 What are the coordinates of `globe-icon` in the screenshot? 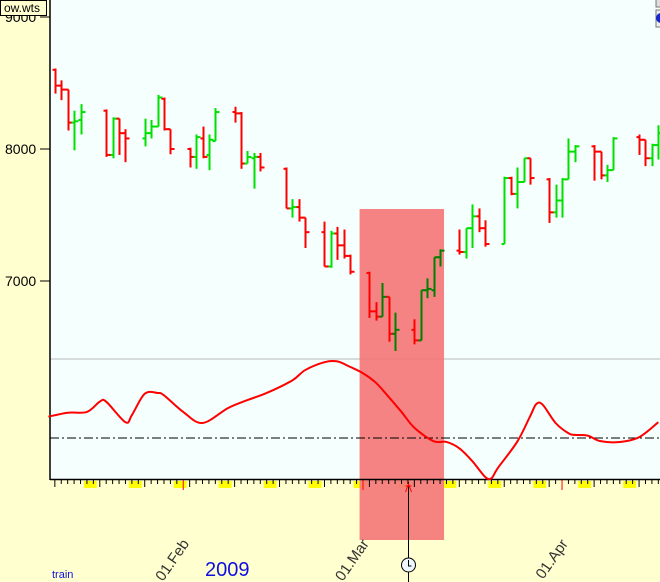 It's located at (657, 18).